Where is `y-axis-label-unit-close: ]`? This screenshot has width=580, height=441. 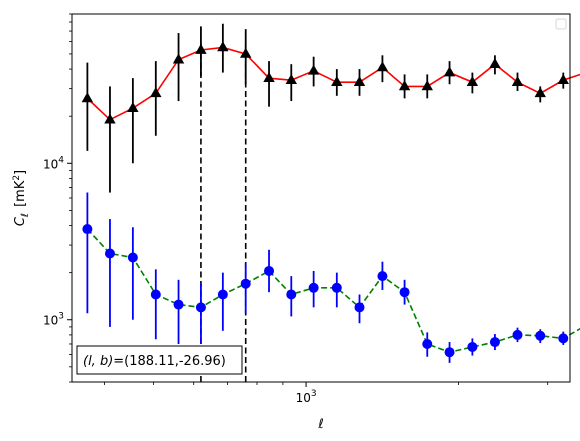
y-axis-label-unit-close: ] is located at coordinates (20, 172).